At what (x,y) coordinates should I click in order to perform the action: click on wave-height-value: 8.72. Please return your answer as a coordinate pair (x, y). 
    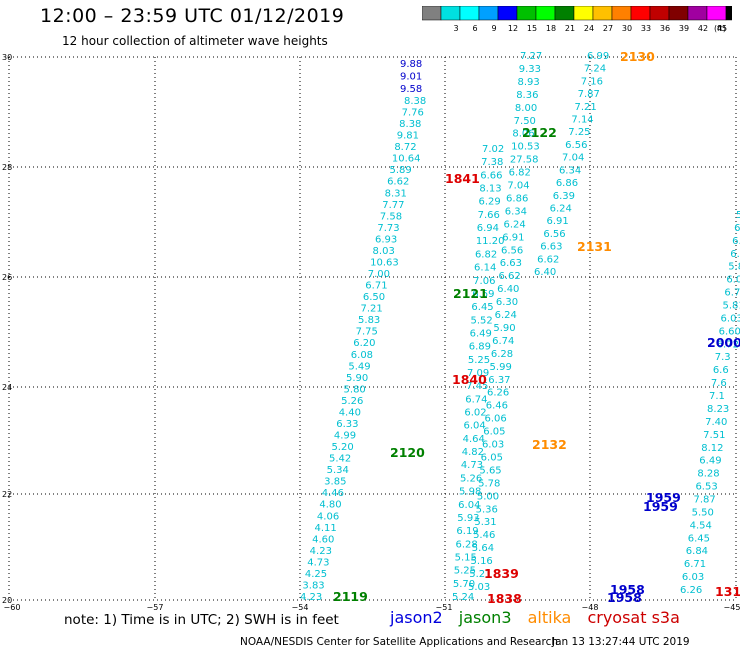
    Looking at the image, I should click on (405, 147).